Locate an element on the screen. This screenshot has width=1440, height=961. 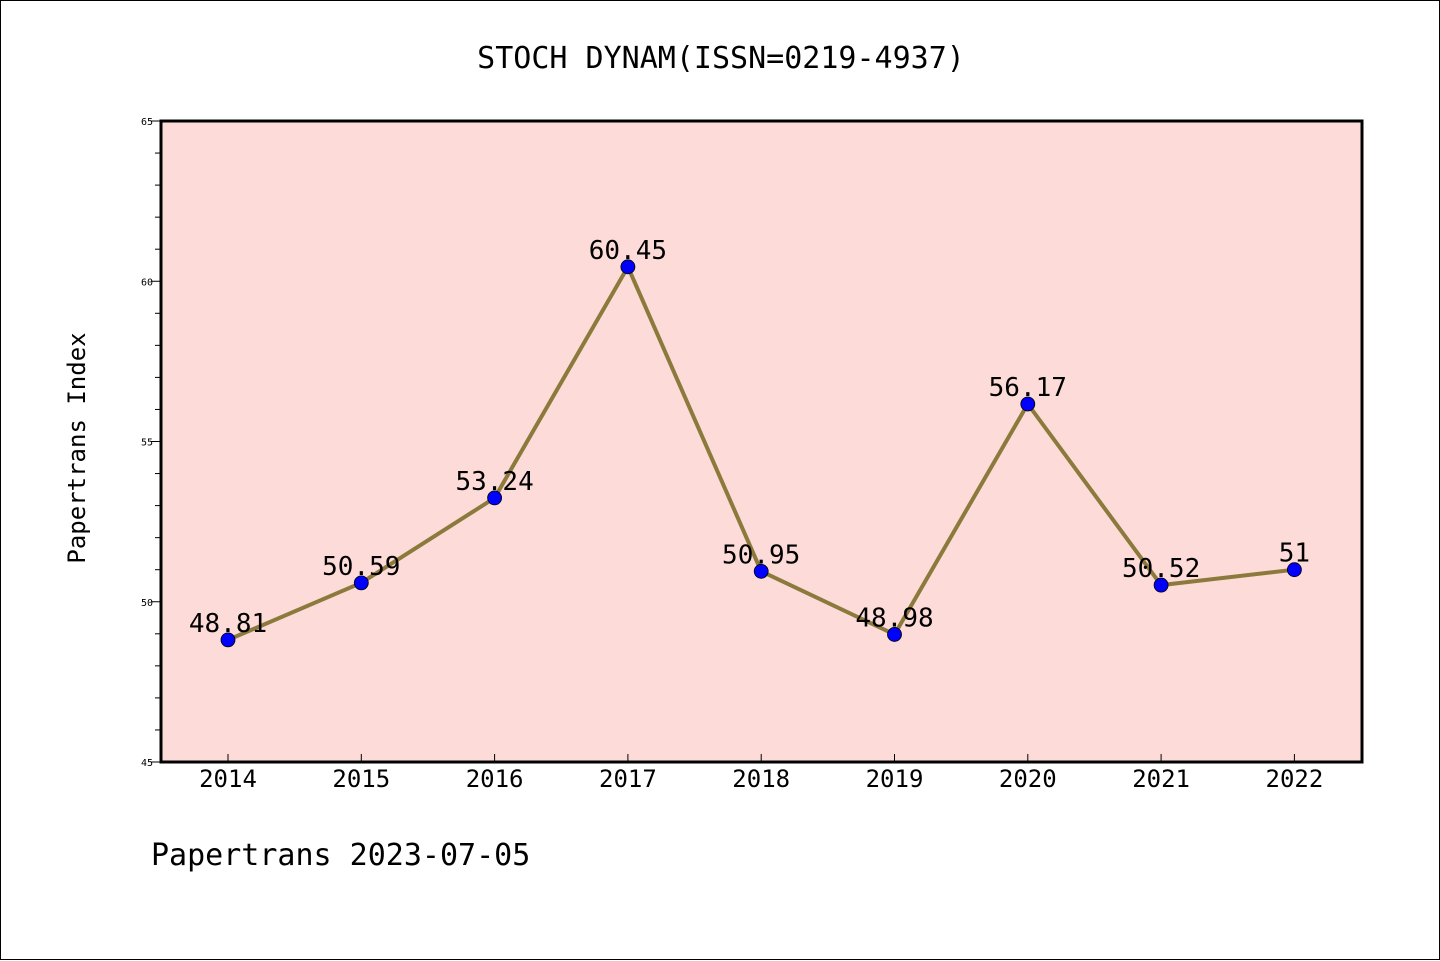
data-label: 53.24 is located at coordinates (494, 482).